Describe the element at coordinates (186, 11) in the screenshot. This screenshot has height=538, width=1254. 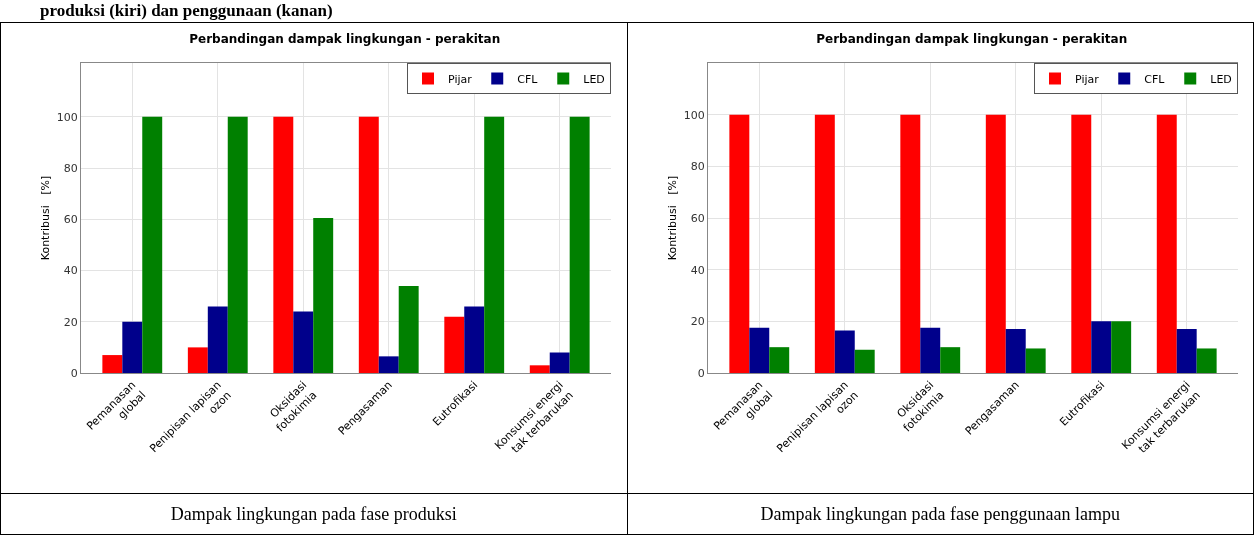
I see `text: produksi (kiri) dan penggunaan (kanan)` at that location.